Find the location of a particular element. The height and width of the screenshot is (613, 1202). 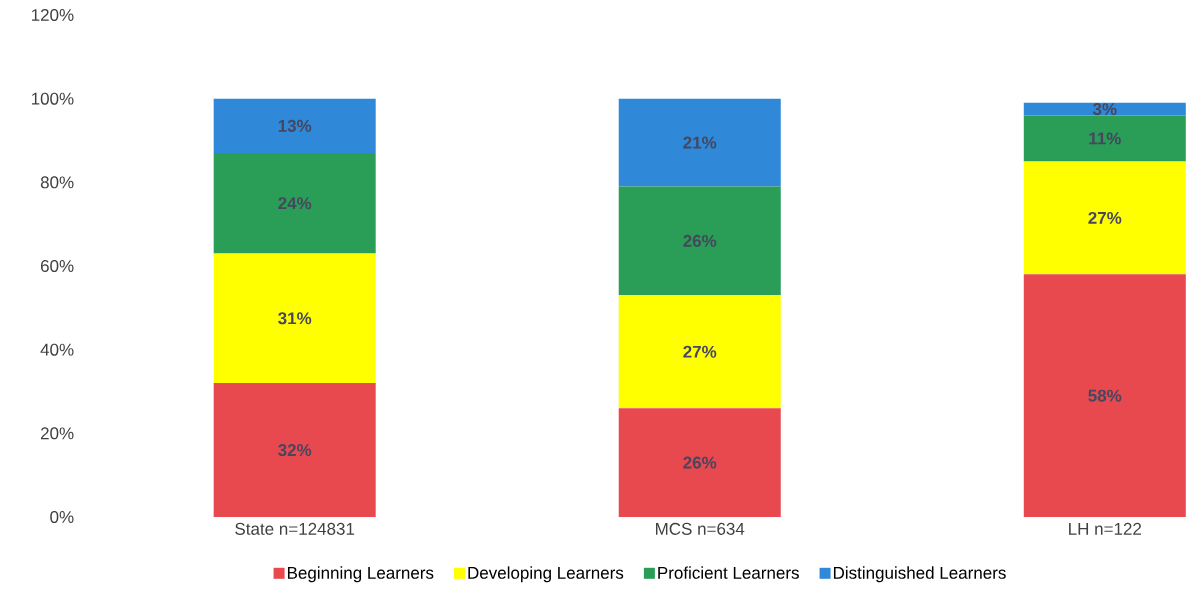

y-tick-label: 40% is located at coordinates (57, 349).